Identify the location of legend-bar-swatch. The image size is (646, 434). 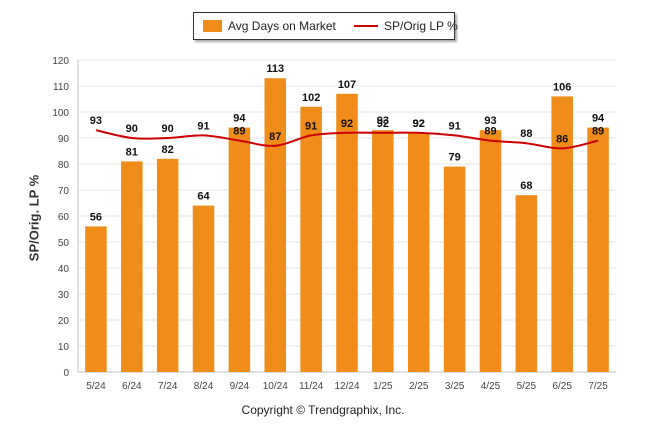
(212, 26).